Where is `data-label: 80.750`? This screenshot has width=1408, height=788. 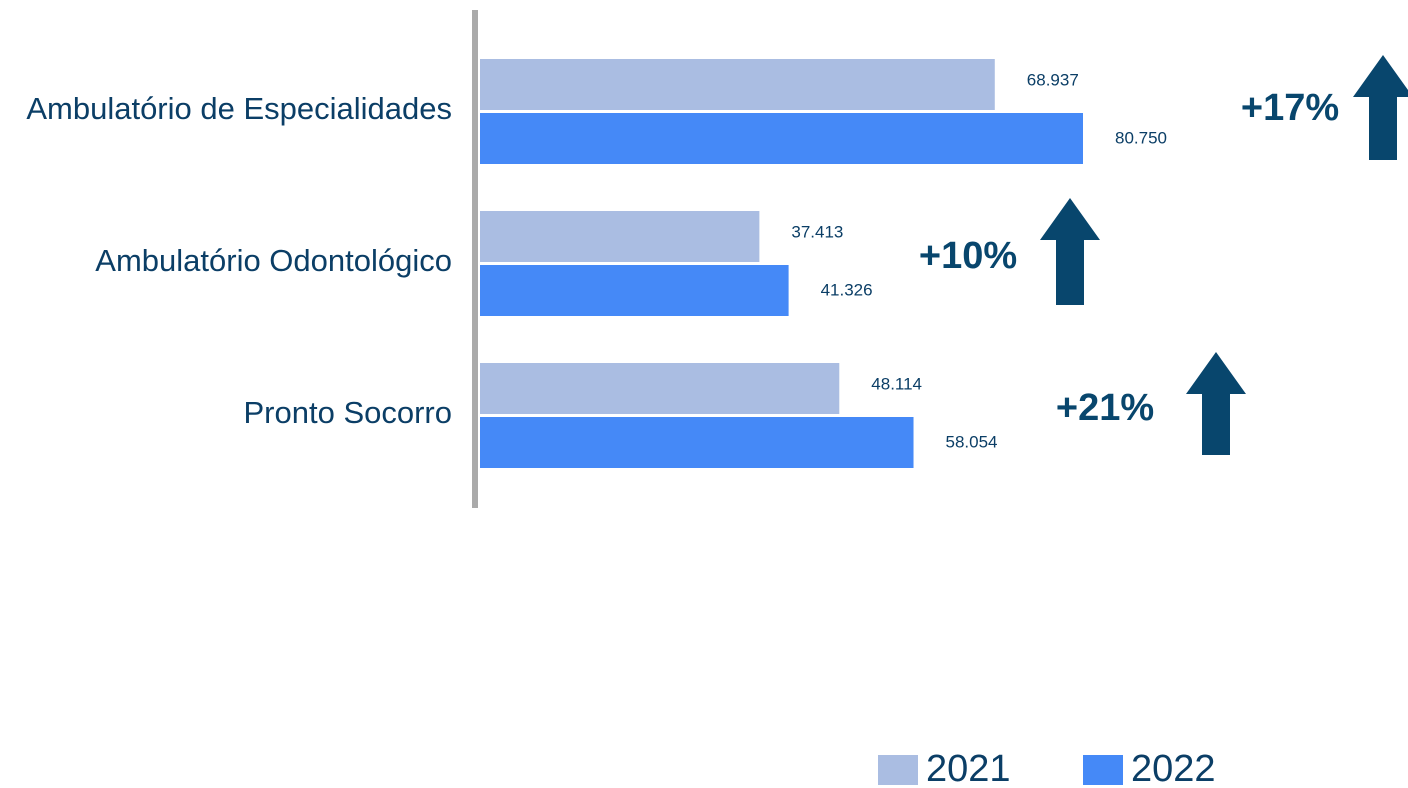
data-label: 80.750 is located at coordinates (1141, 137).